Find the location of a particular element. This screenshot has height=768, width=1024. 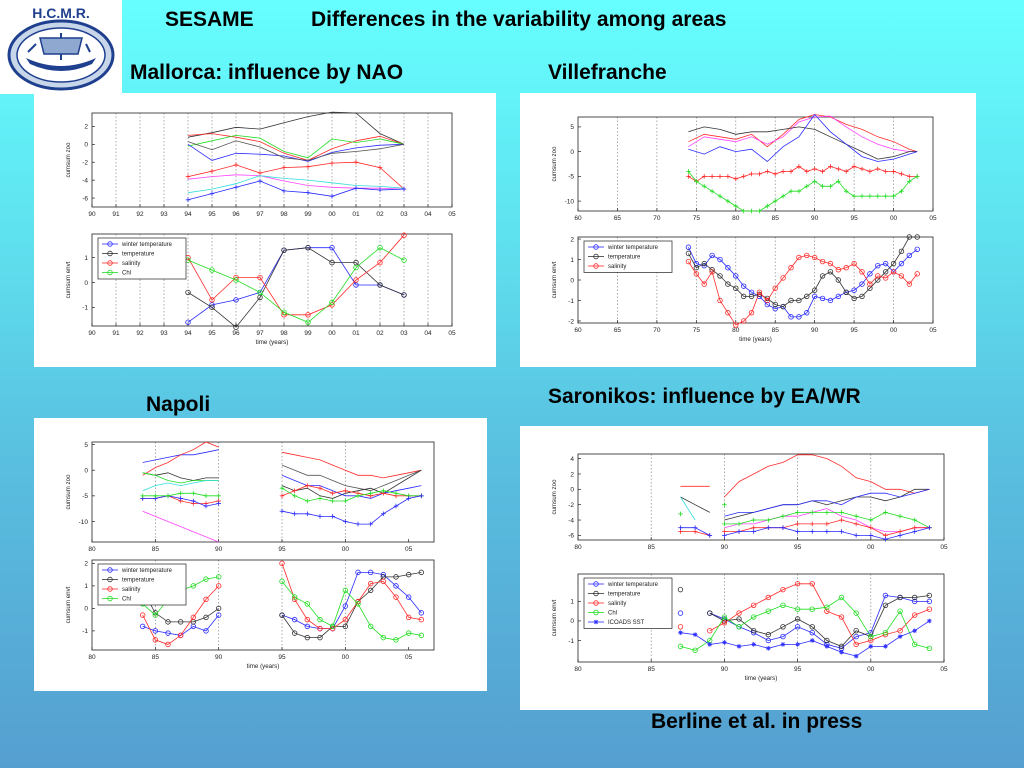

napoli-bottom-y-tick-label: 0 is located at coordinates (86, 609).